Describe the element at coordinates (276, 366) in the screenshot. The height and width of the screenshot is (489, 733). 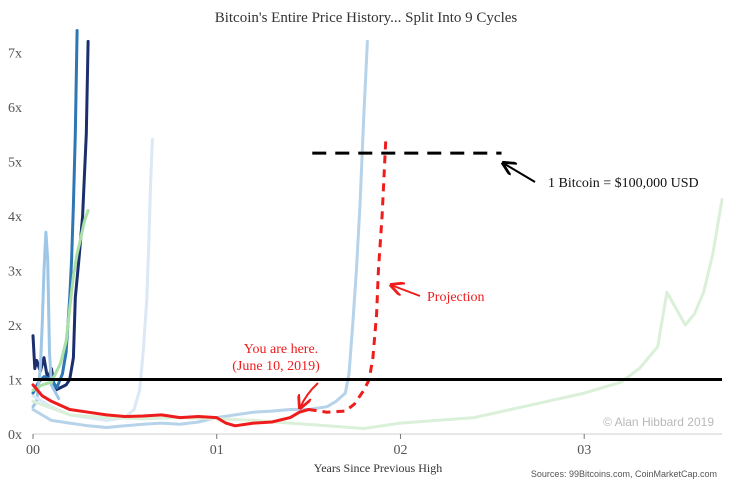
I see `here-label-line2: (June 10, 2019)` at that location.